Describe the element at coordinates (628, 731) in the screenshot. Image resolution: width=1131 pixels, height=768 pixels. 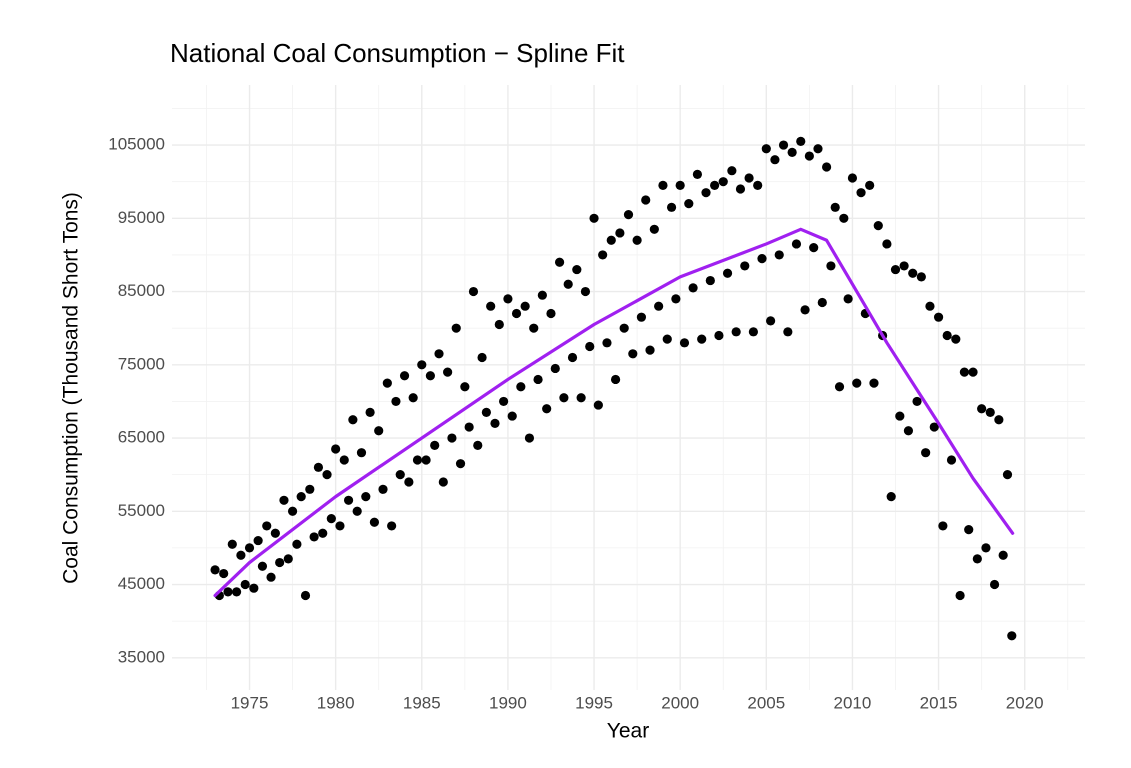
I see `x-axis-title: Year` at that location.